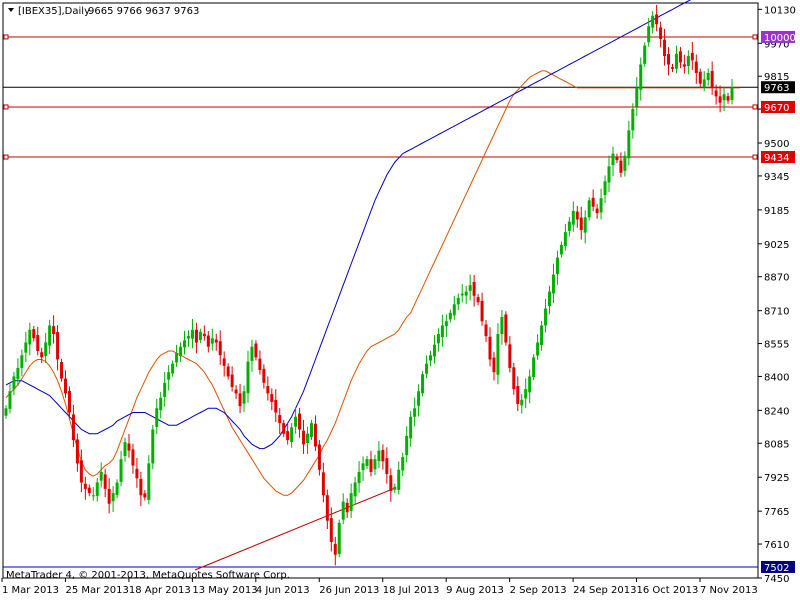 The height and width of the screenshot is (600, 800). I want to click on trend-line-segment, so click(295, 529).